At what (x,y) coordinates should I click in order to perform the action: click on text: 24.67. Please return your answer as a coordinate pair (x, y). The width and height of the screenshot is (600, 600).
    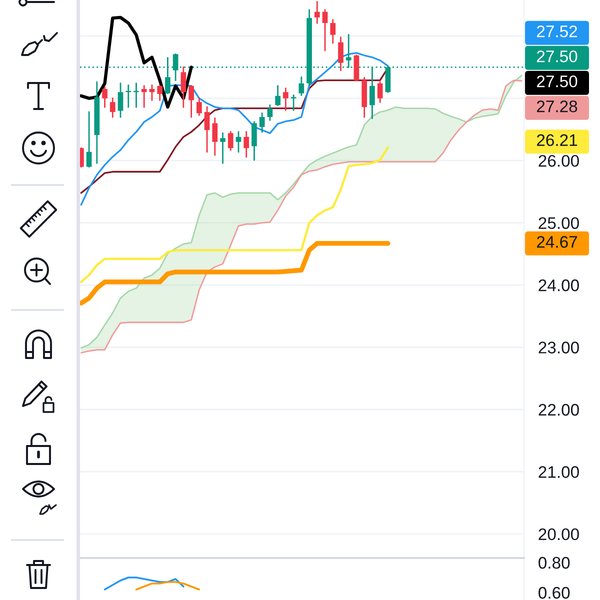
    Looking at the image, I should click on (557, 242).